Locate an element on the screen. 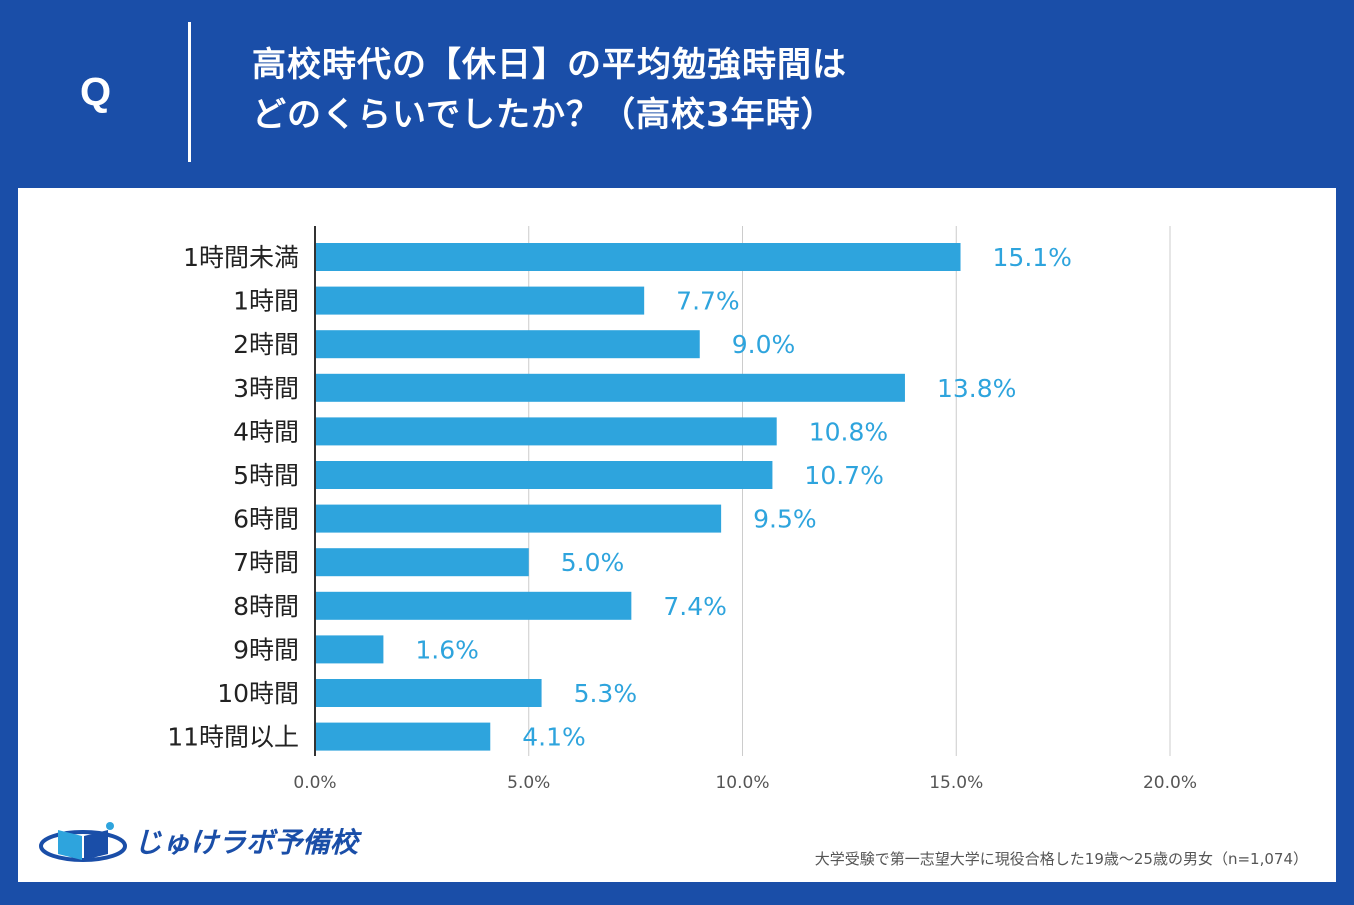  category-label: 3時間 is located at coordinates (266, 388).